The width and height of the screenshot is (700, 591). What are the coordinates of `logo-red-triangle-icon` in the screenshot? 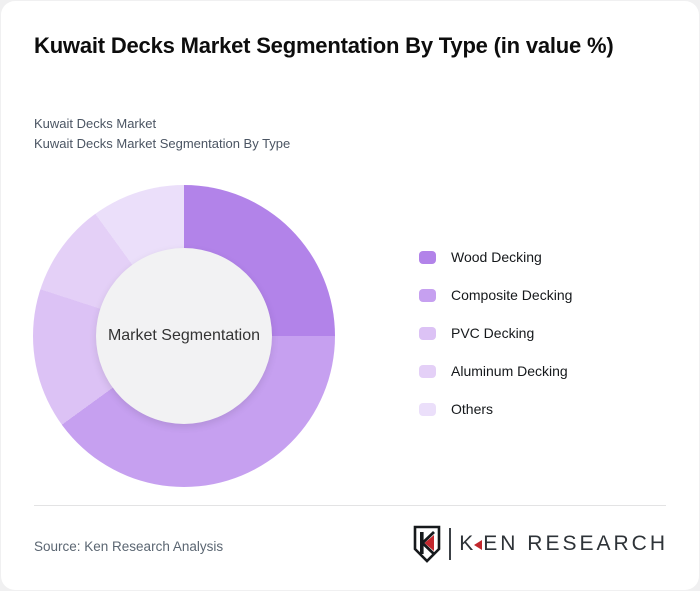 It's located at (478, 544).